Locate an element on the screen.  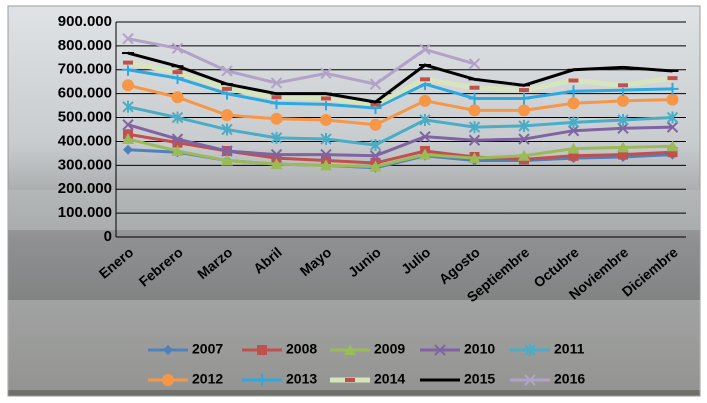
legend-label: 2007 is located at coordinates (207, 349).